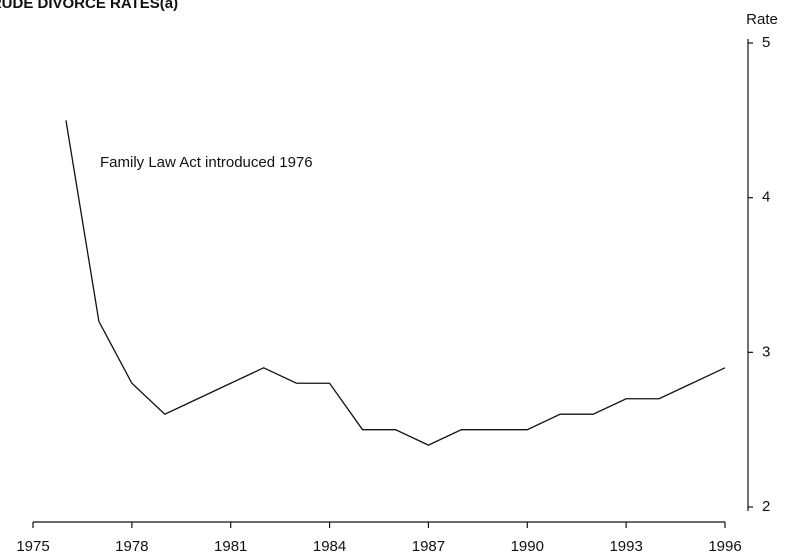  I want to click on x-tick-label: 1990, so click(527, 546).